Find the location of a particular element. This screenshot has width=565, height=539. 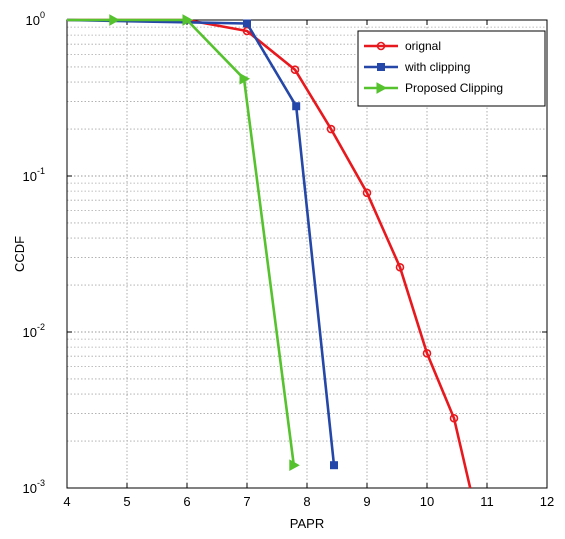

legend-label: Proposed Clipping is located at coordinates (454, 88).